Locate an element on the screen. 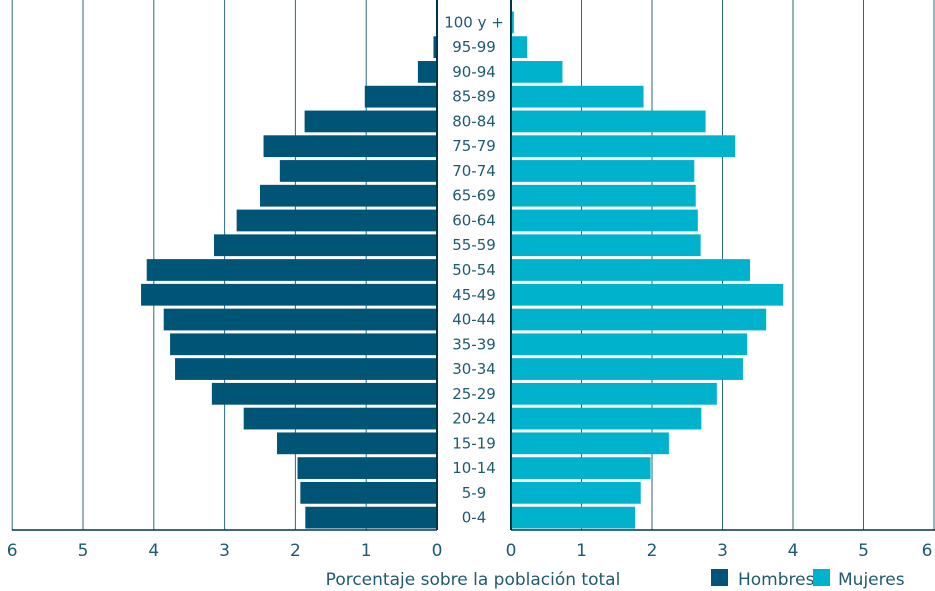  legend: Hombres Mujeres is located at coordinates (808, 579).